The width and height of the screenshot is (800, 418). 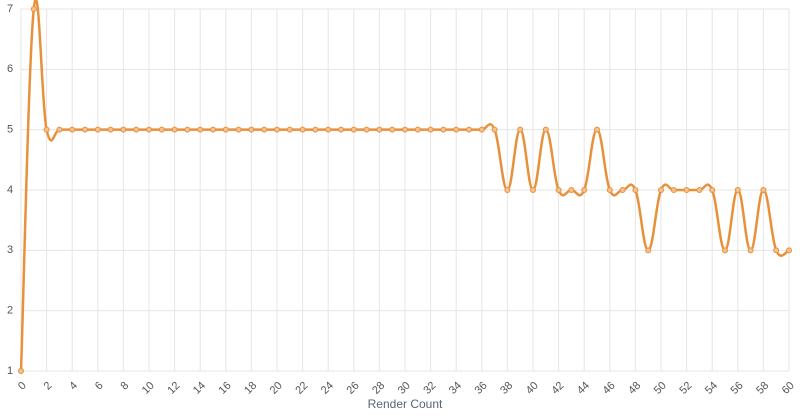 What do you see at coordinates (557, 388) in the screenshot?
I see `x-tick-label: 42` at bounding box center [557, 388].